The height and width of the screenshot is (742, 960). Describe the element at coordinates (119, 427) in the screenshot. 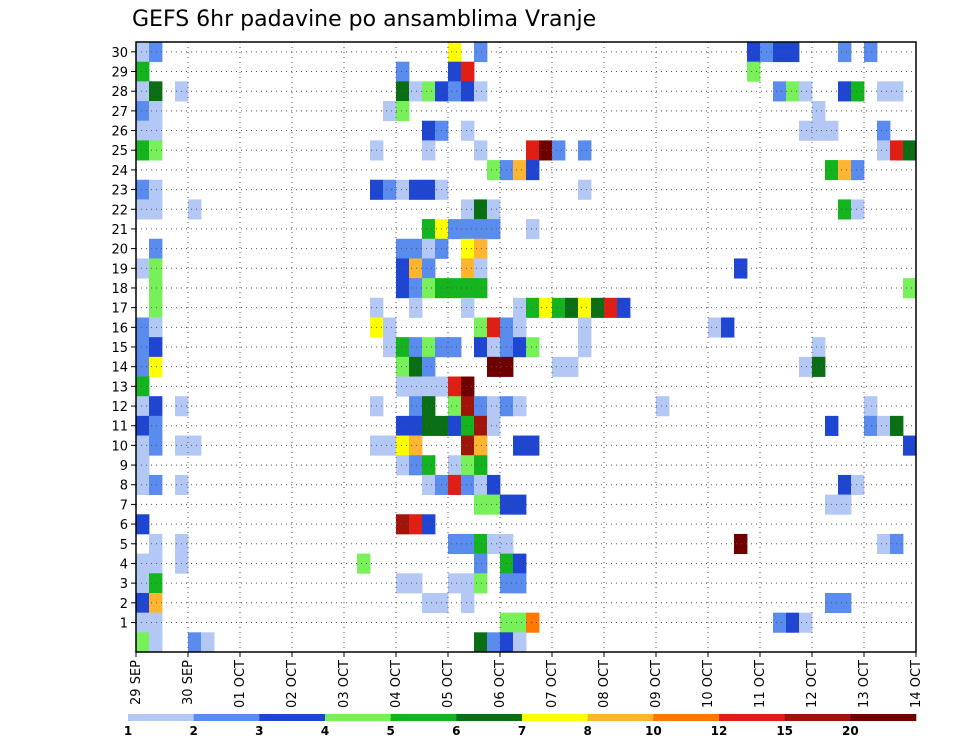

I see `y-tick-label: 11` at that location.